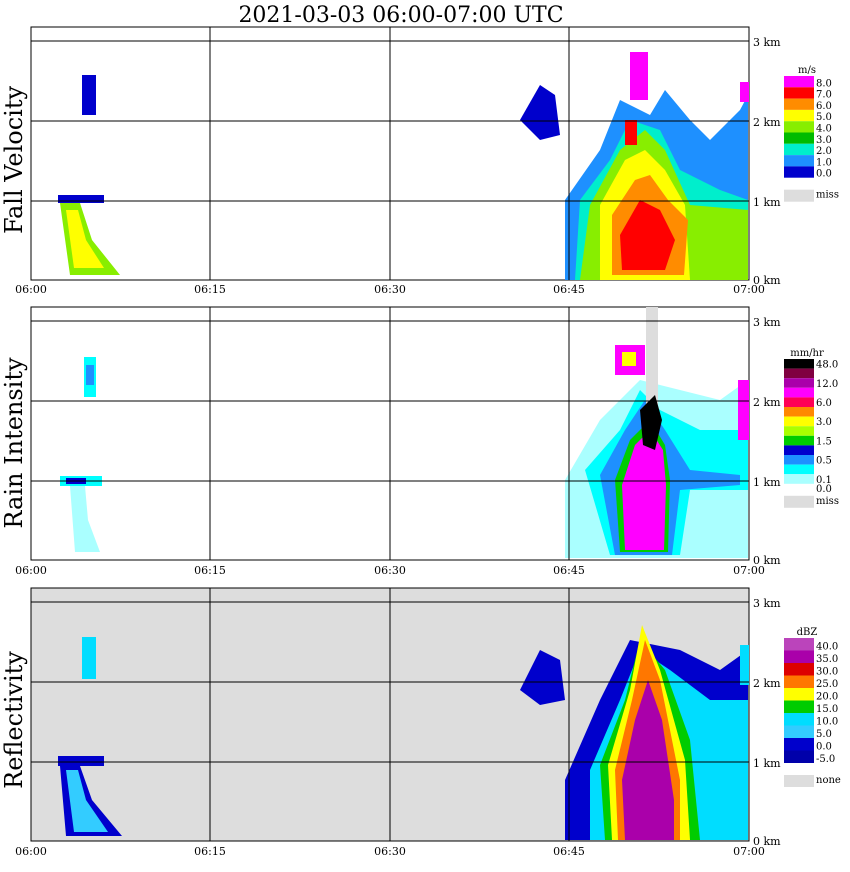  I want to click on colorbar-label: 10.0, so click(827, 722).